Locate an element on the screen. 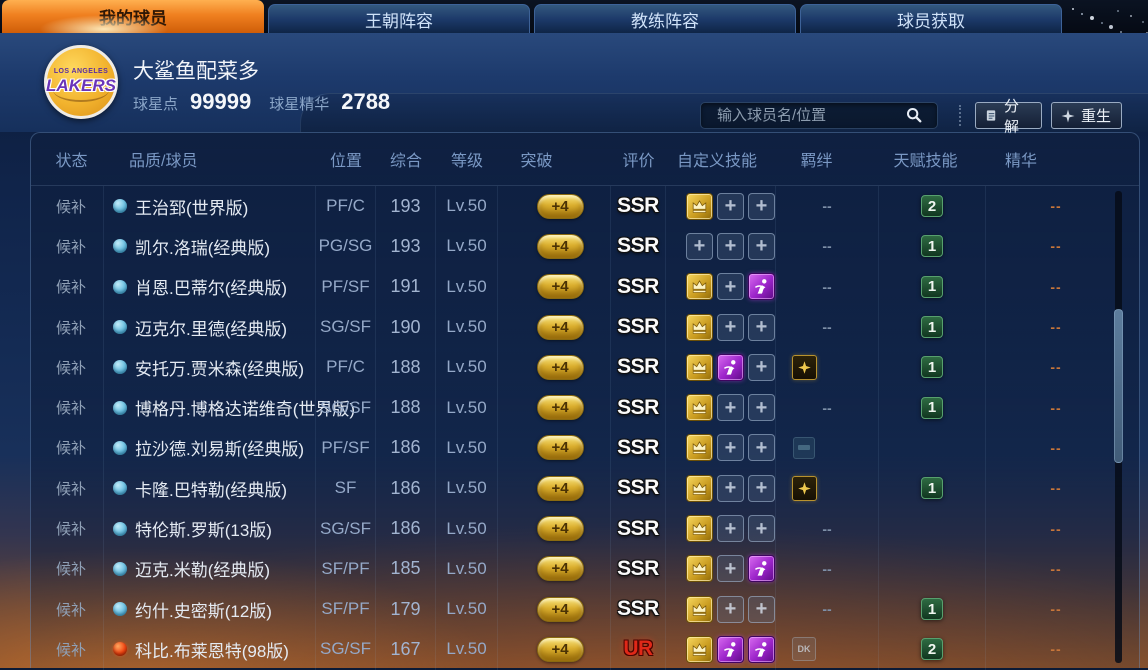  overall-cell: 167 is located at coordinates (406, 649).